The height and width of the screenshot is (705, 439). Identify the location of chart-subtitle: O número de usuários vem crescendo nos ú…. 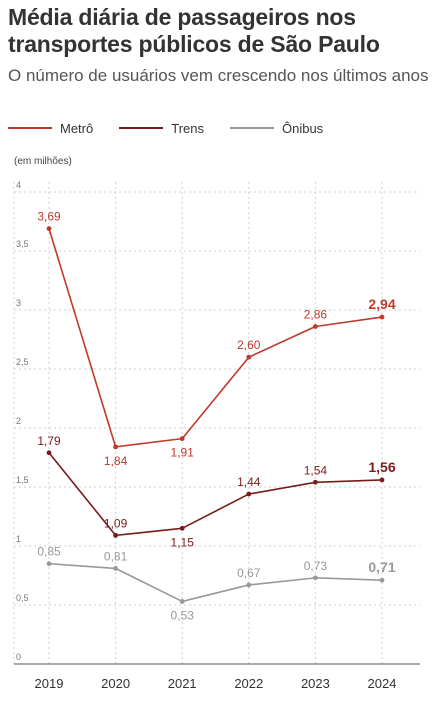
(218, 75).